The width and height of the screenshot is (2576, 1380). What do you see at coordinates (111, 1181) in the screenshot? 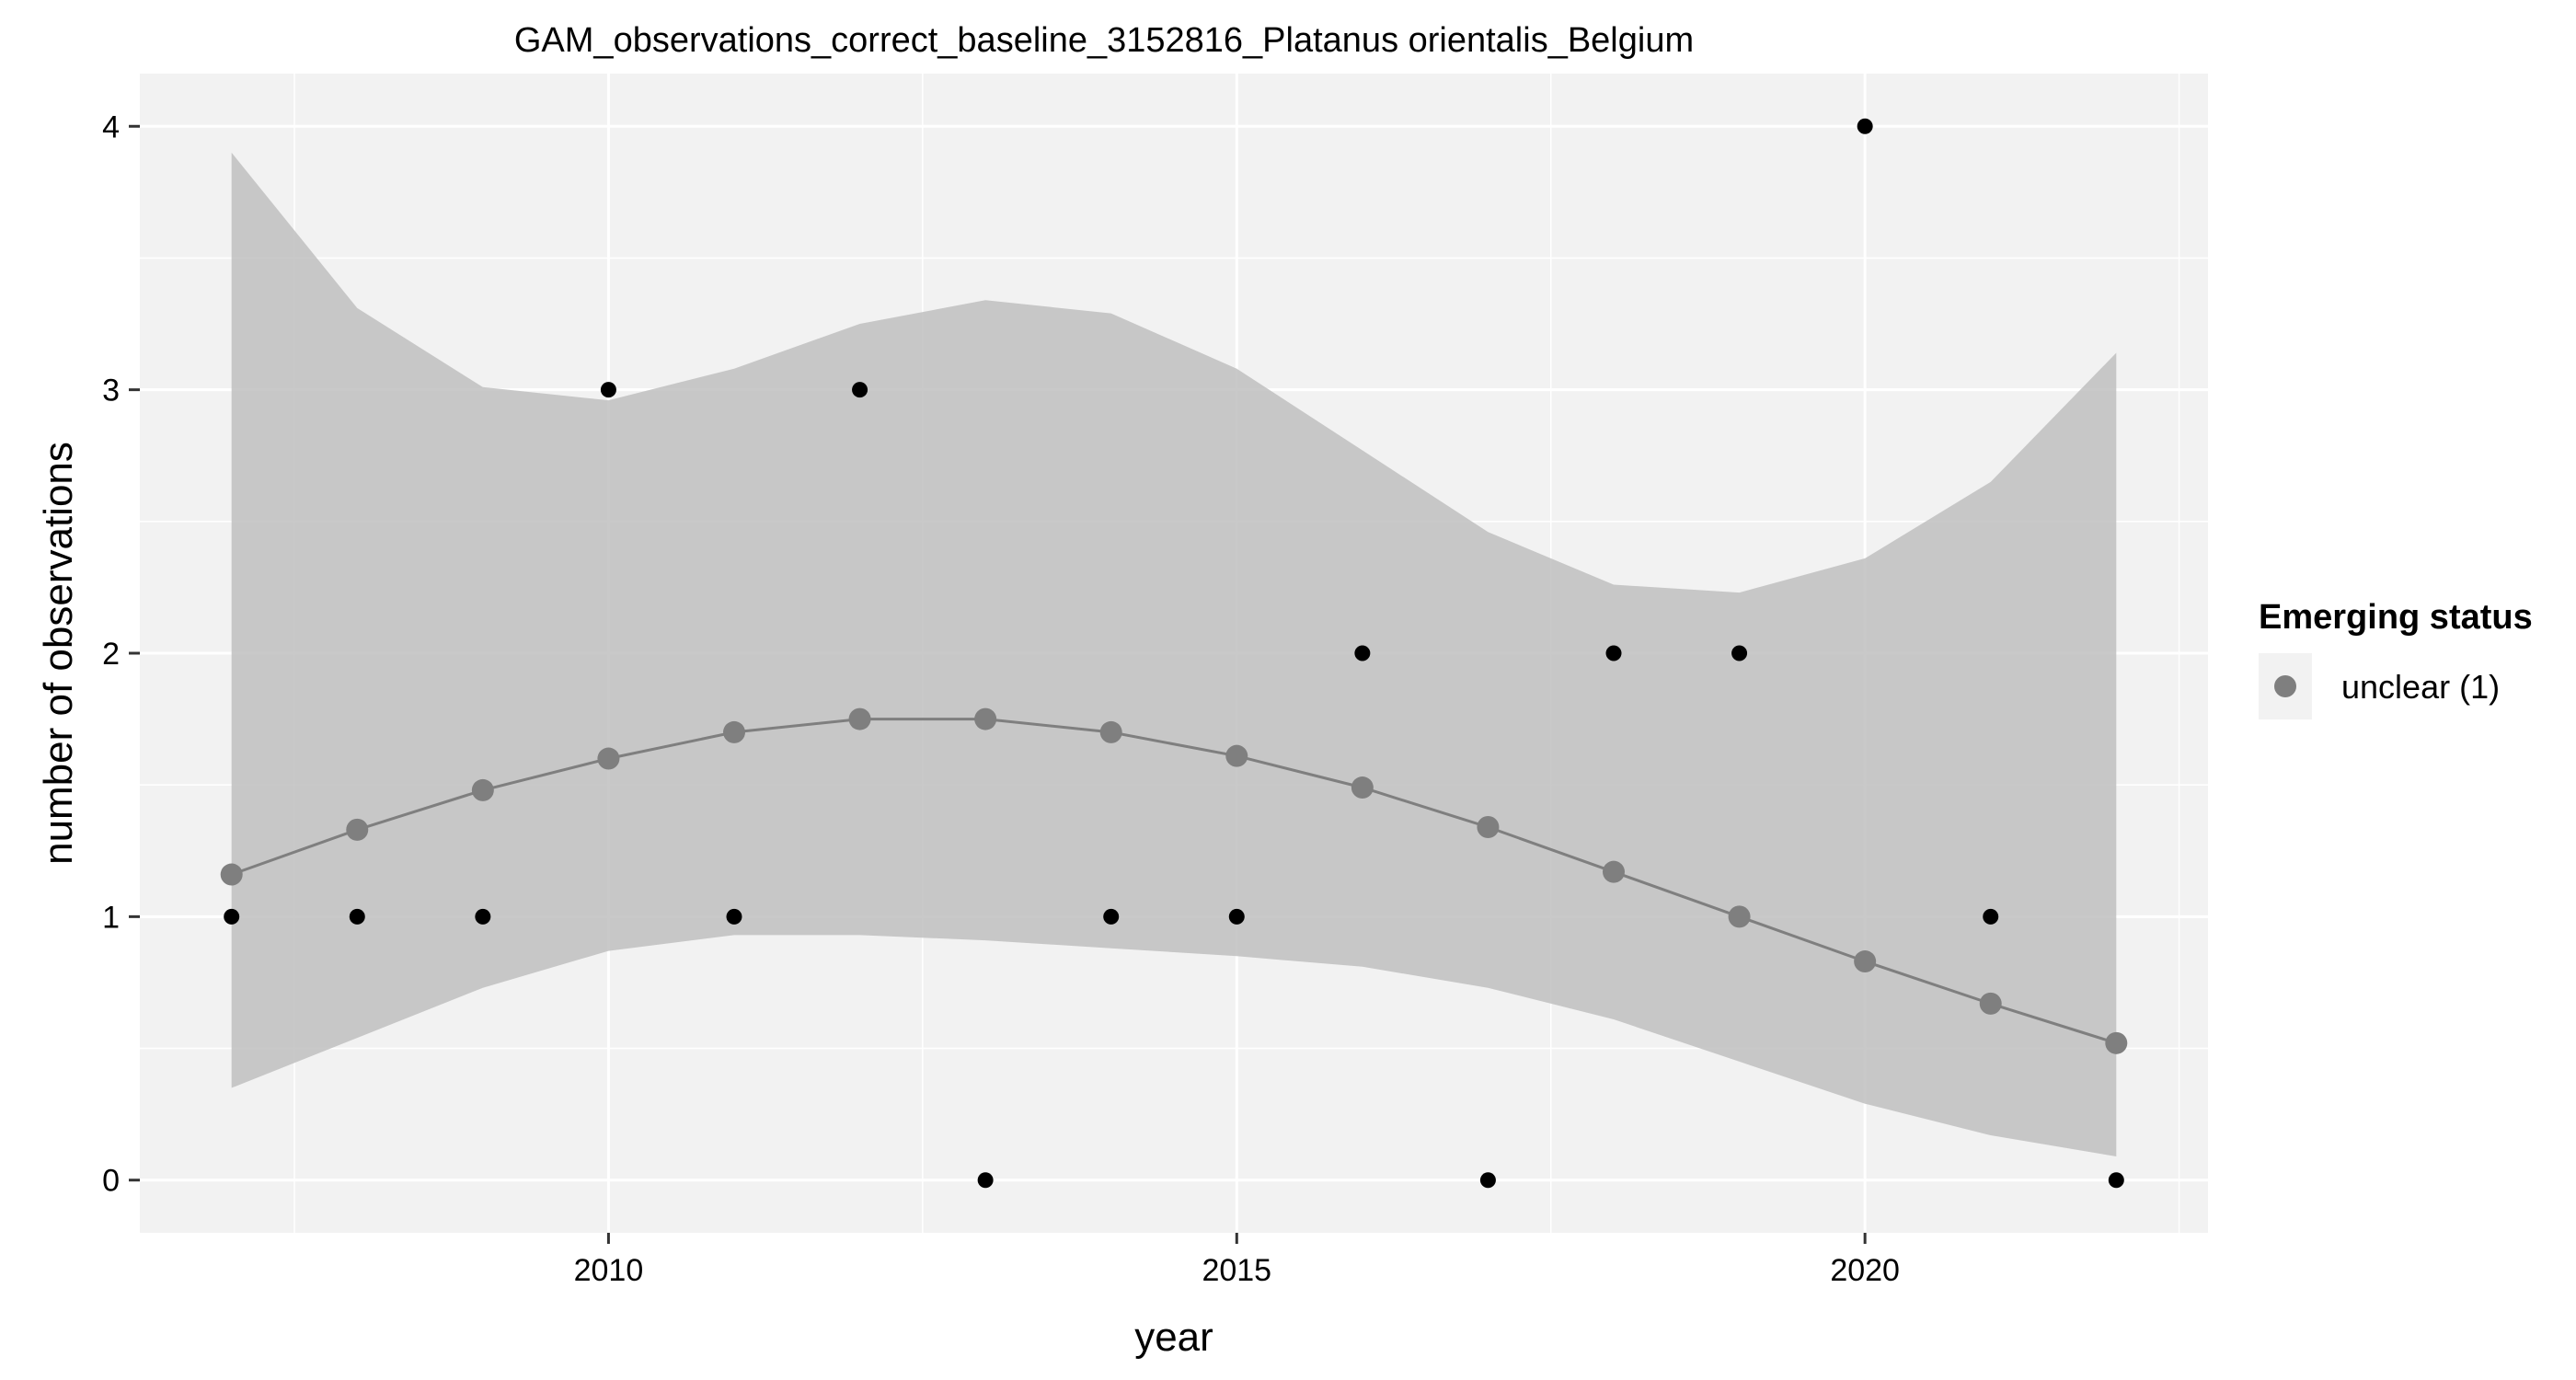
I see `y-tick-label: 0` at bounding box center [111, 1181].